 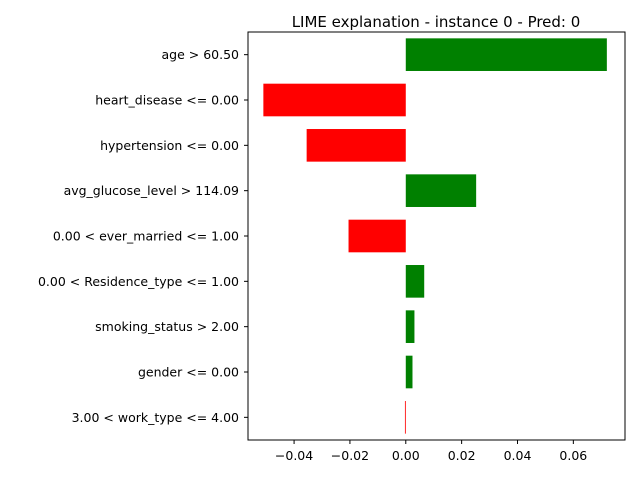 I want to click on y-tick-label-5: 0.00 < Residence_type <= 1.00, so click(x=138, y=281).